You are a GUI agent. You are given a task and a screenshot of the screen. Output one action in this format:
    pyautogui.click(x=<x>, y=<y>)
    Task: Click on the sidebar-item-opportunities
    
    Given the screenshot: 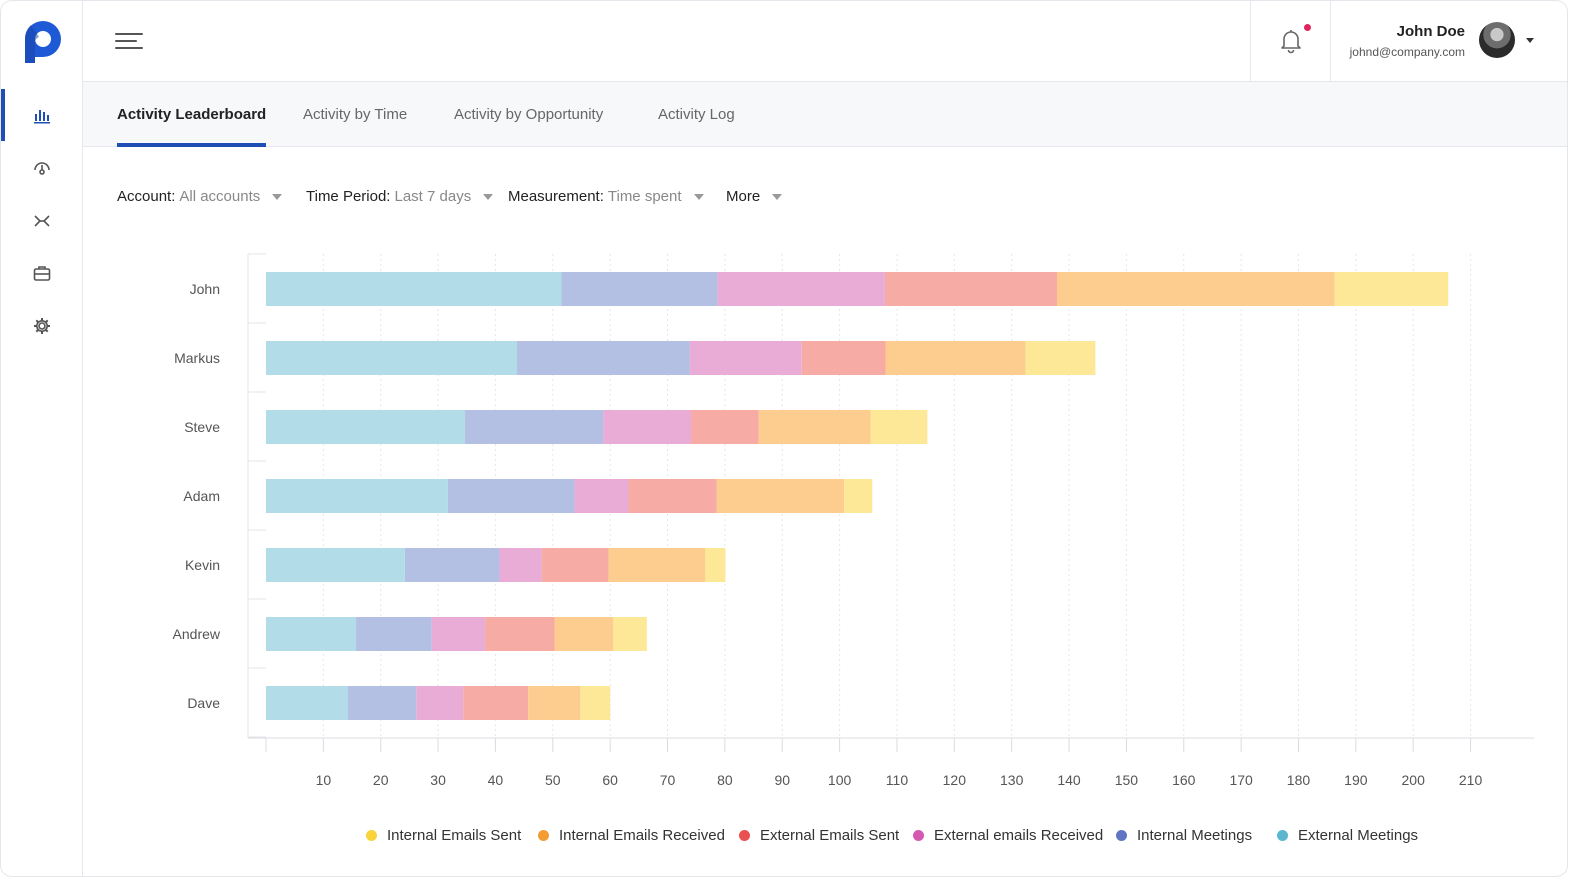 What is the action you would take?
    pyautogui.click(x=42, y=273)
    